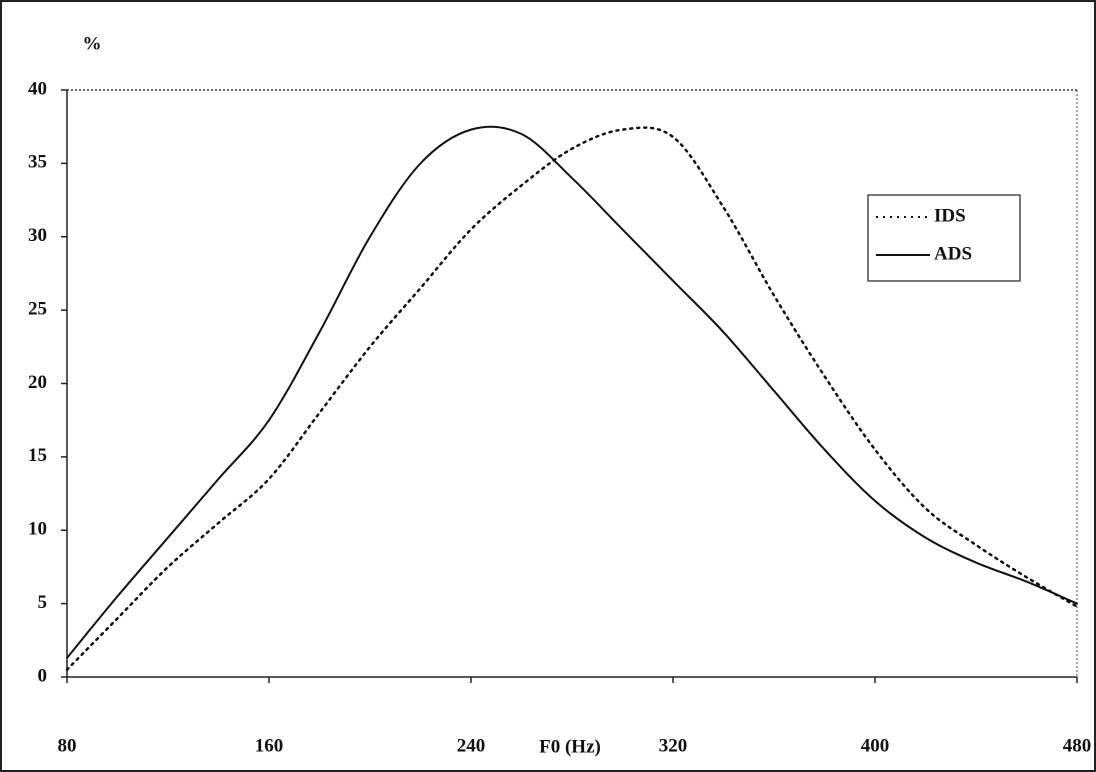  I want to click on y-tick-label: 0, so click(43, 675).